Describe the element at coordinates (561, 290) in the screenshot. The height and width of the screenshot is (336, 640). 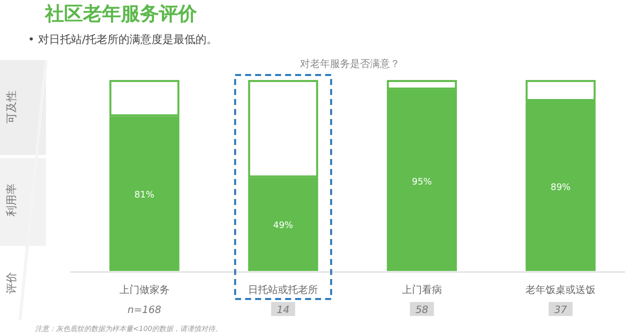
I see `x-tick-label: 老年饭桌或送饭` at that location.